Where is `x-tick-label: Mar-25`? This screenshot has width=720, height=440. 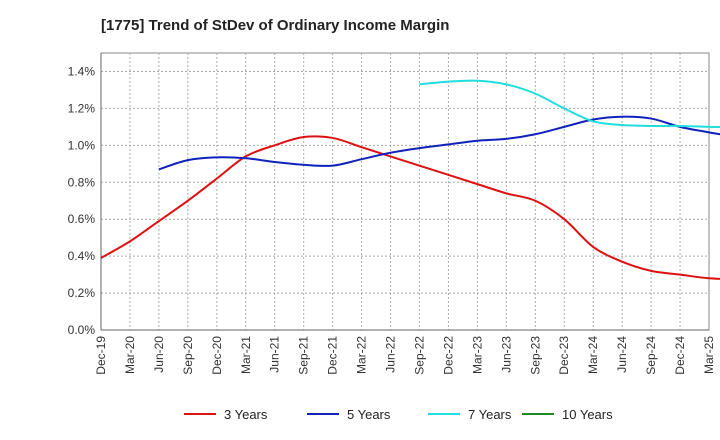
x-tick-label: Mar-25 is located at coordinates (709, 355).